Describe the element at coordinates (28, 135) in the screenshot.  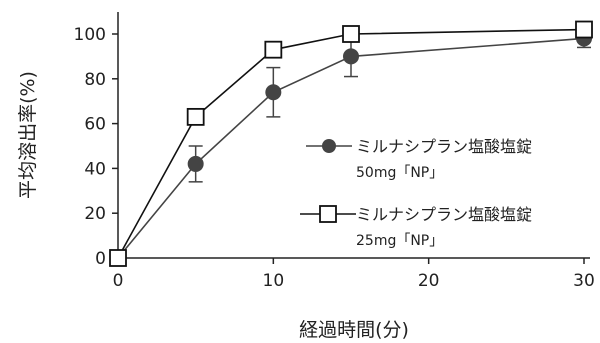
I see `y-axis-title: 平均溶出率(%)` at that location.